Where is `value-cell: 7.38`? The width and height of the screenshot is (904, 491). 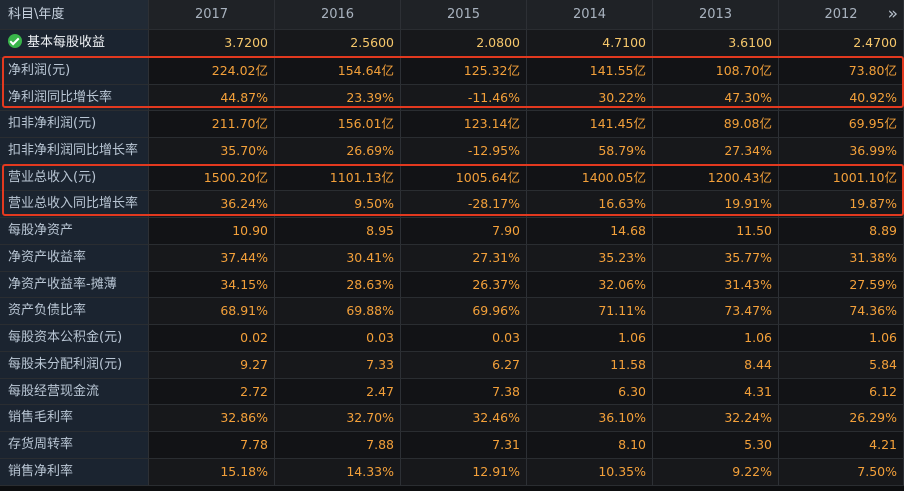
value-cell: 7.38 is located at coordinates (464, 392).